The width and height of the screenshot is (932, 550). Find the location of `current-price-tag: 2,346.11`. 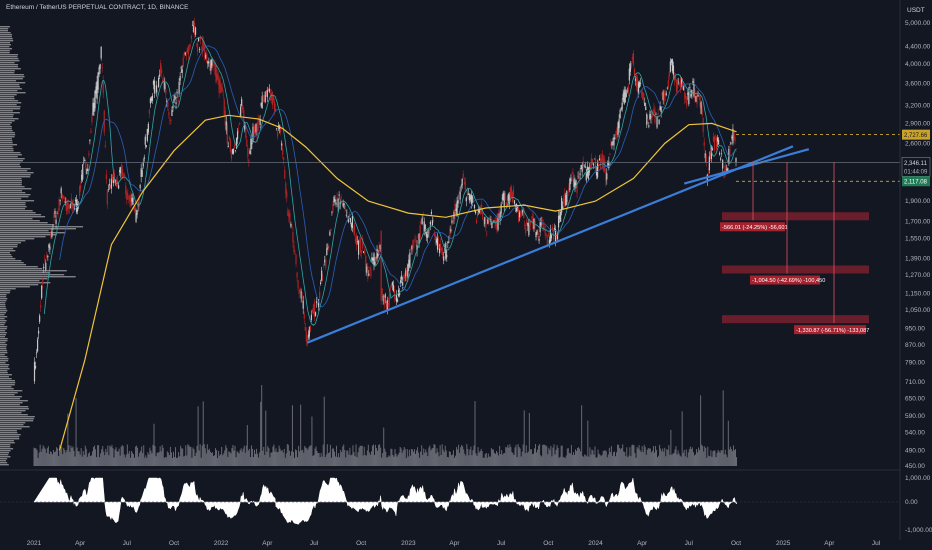

current-price-tag: 2,346.11 is located at coordinates (916, 164).